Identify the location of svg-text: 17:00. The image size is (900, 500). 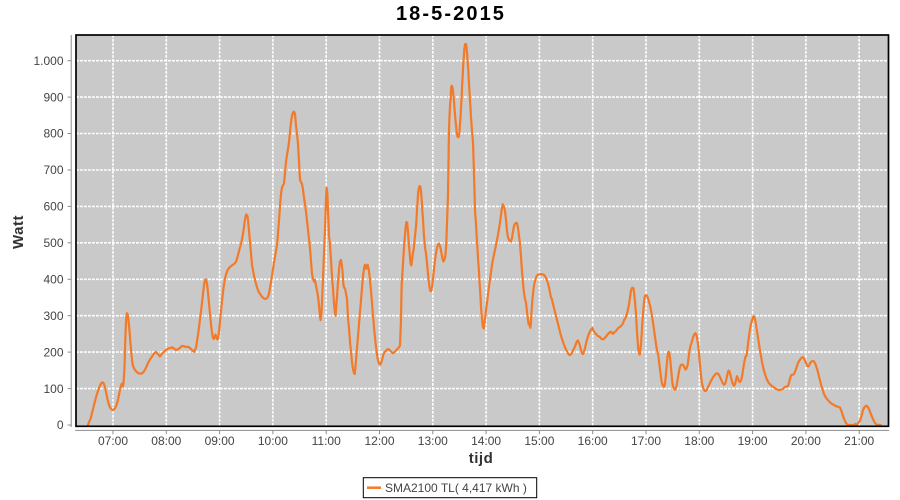
(646, 441).